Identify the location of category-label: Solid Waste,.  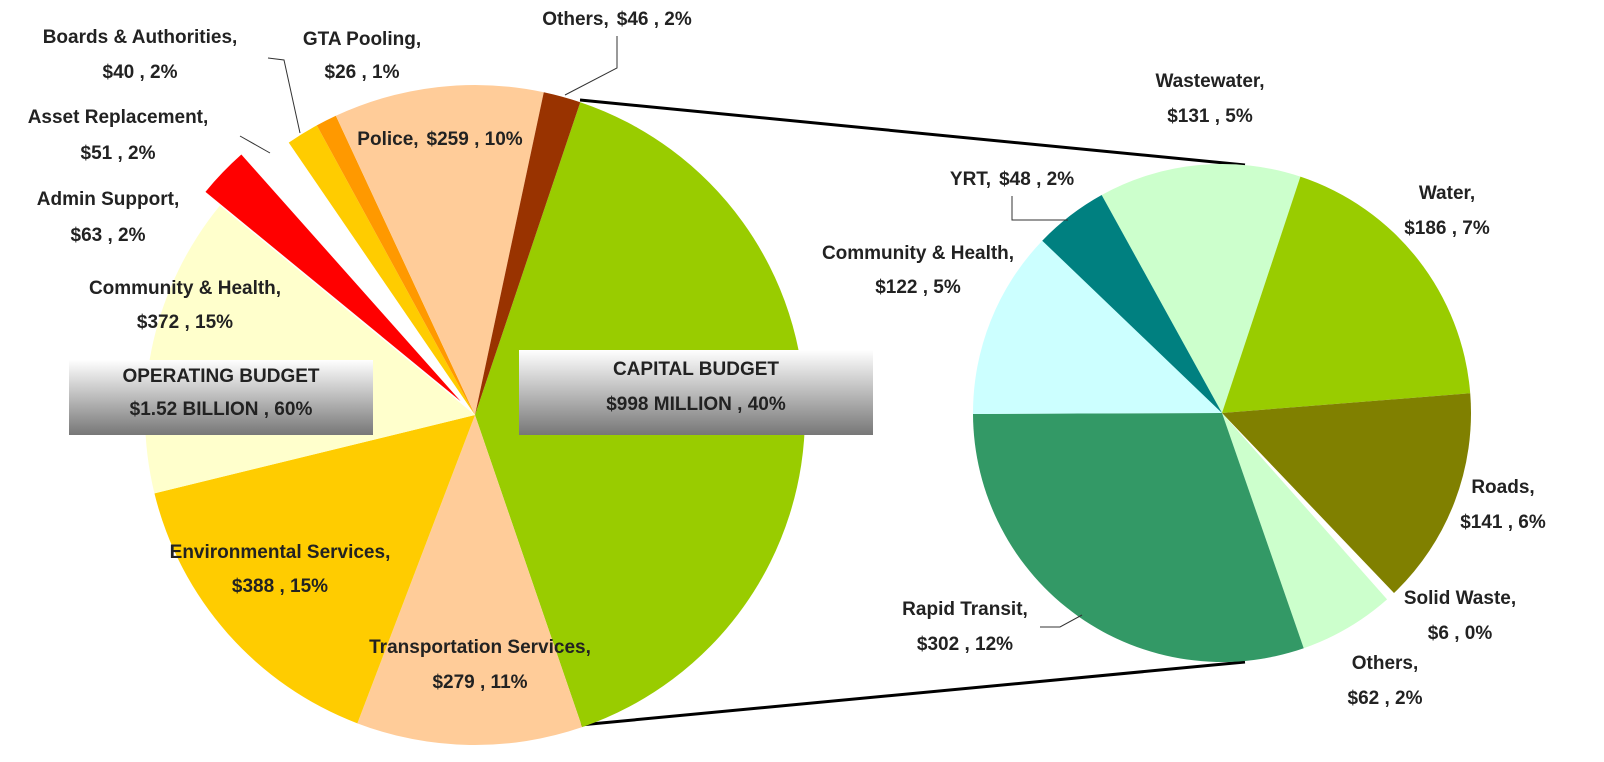
(1460, 598).